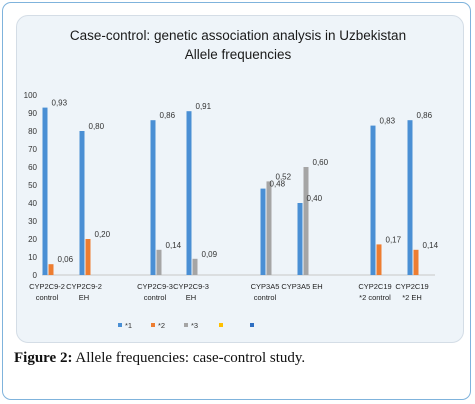 The height and width of the screenshot is (404, 475). Describe the element at coordinates (103, 234) in the screenshot. I see `data-label: 0,20` at that location.